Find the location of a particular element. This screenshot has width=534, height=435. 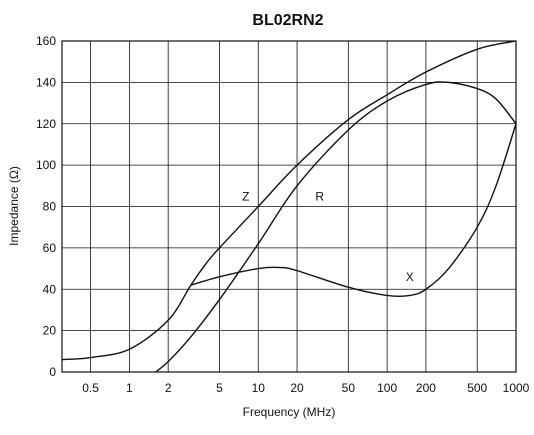

x-tick-label: 100 is located at coordinates (387, 388).